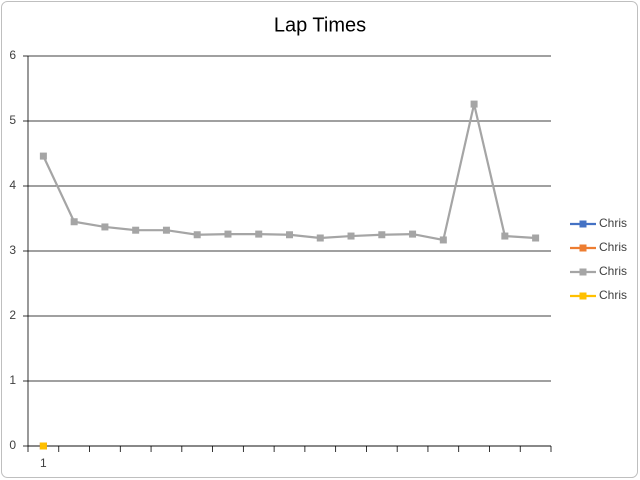 The width and height of the screenshot is (640, 480). What do you see at coordinates (12, 250) in the screenshot?
I see `y-tick-label: 3` at bounding box center [12, 250].